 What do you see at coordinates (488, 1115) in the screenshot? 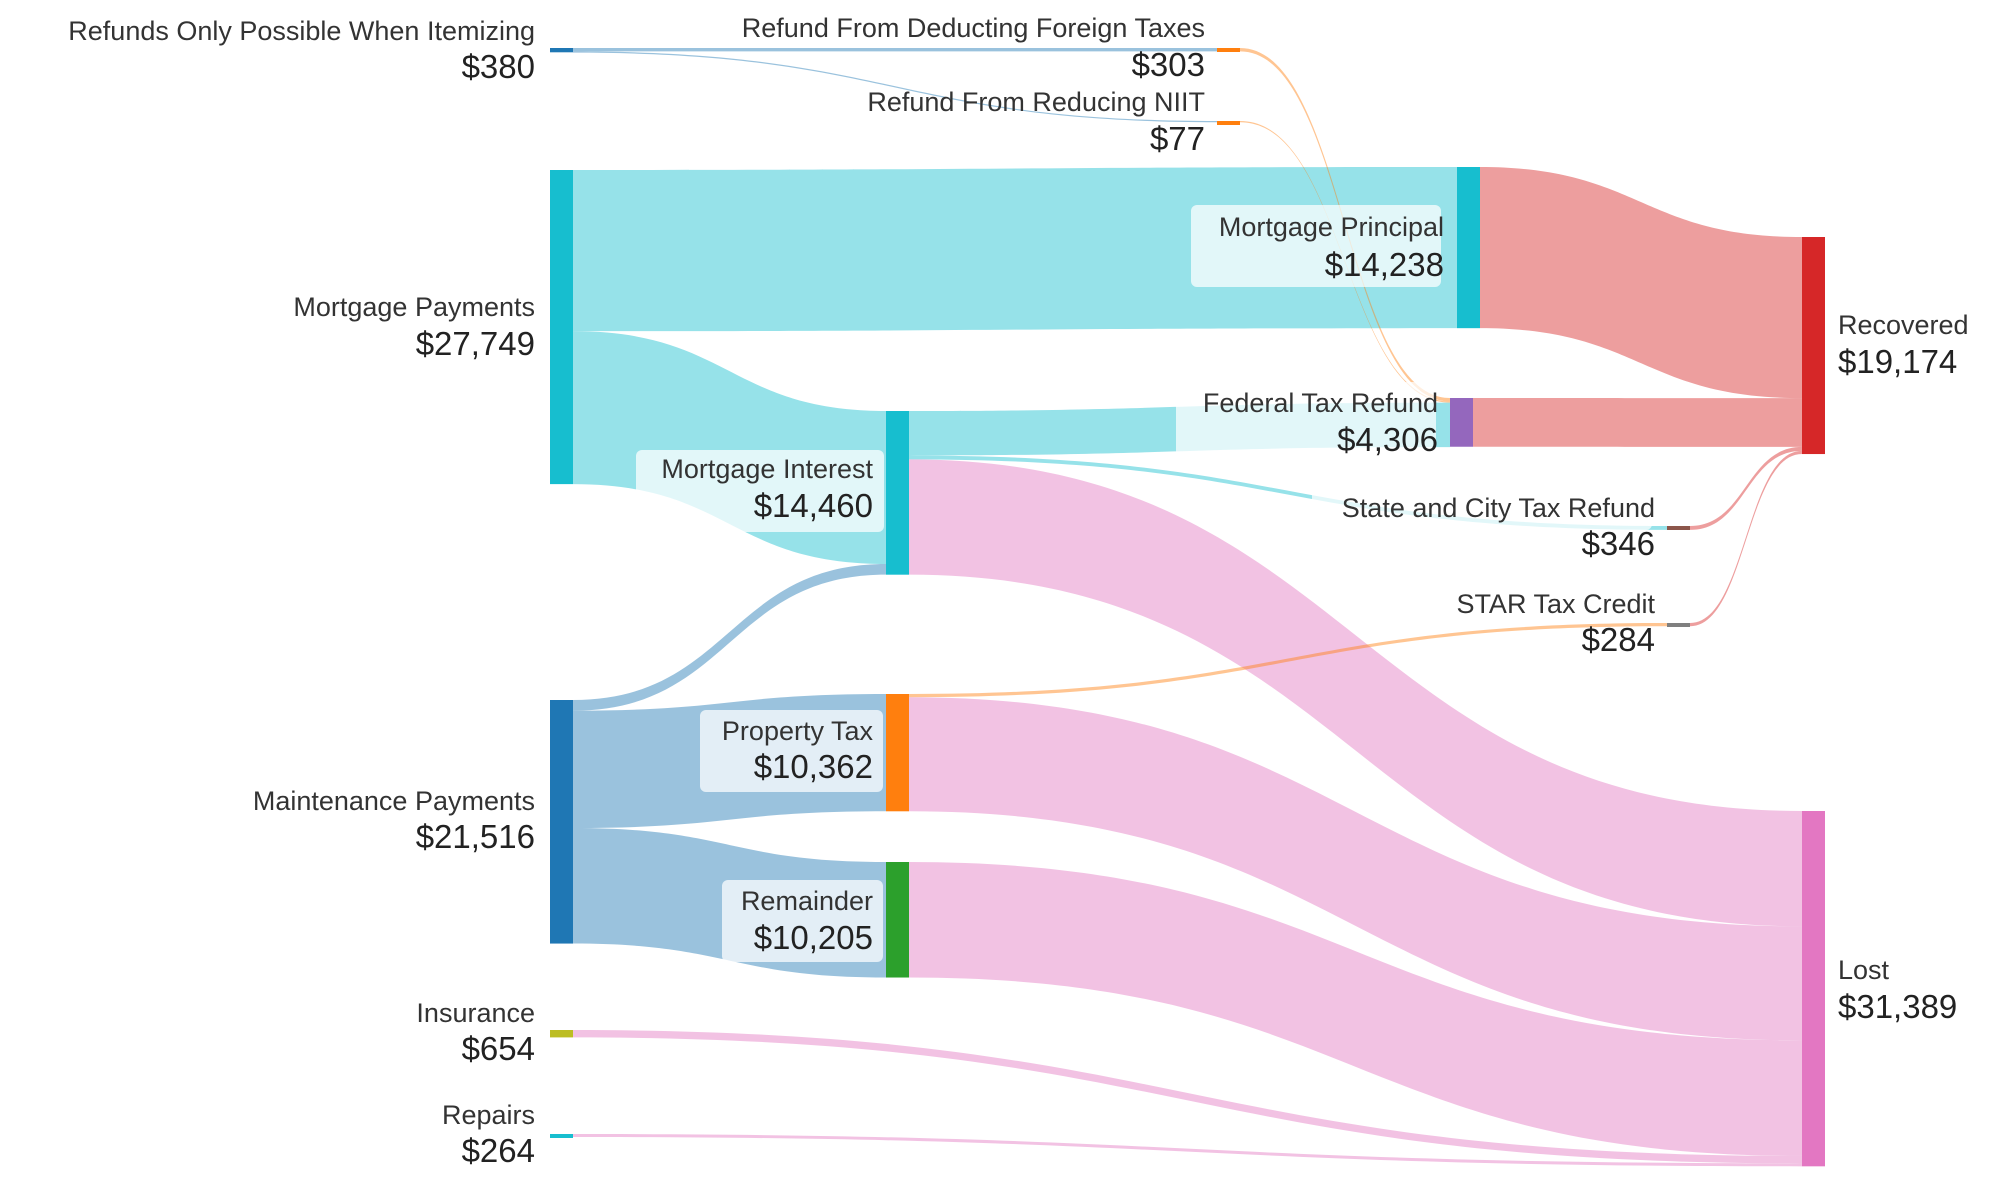
I see `node-name: Repairs` at bounding box center [488, 1115].